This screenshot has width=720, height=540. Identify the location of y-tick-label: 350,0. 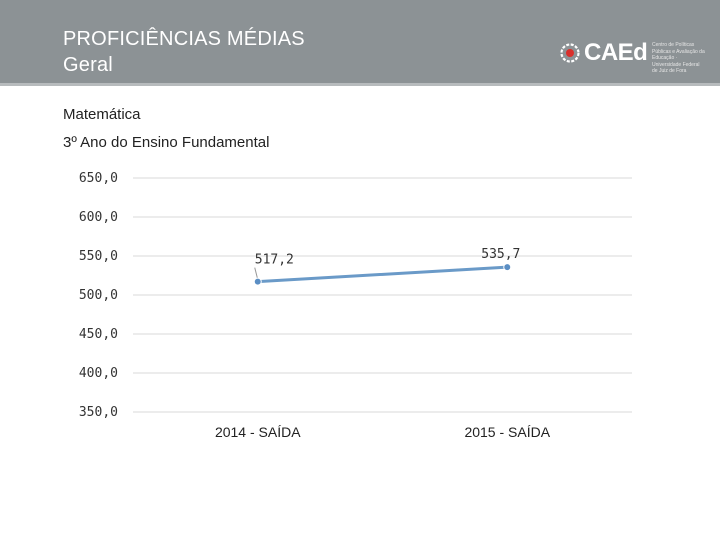
(98, 412).